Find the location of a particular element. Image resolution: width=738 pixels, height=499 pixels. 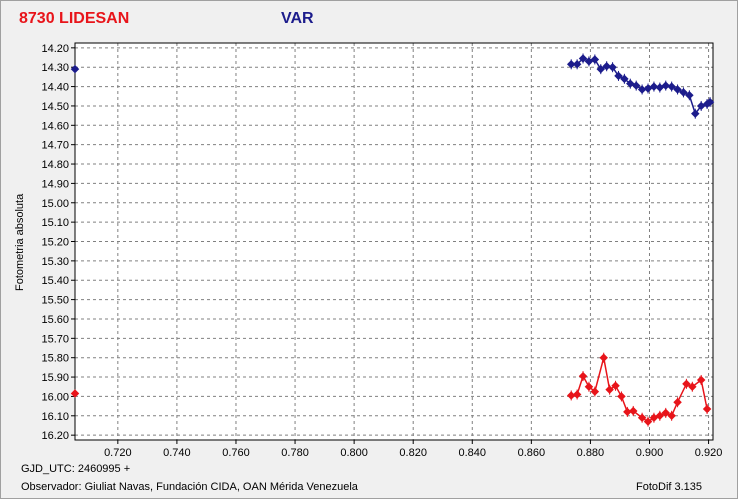

lower-series-line is located at coordinates (639, 390).